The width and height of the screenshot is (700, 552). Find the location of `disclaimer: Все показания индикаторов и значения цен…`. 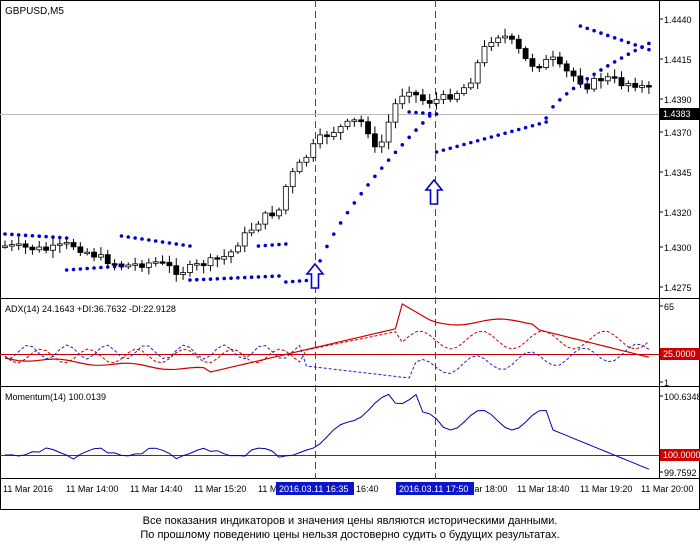

disclaimer: Все показания индикаторов и значения цен… is located at coordinates (350, 528).